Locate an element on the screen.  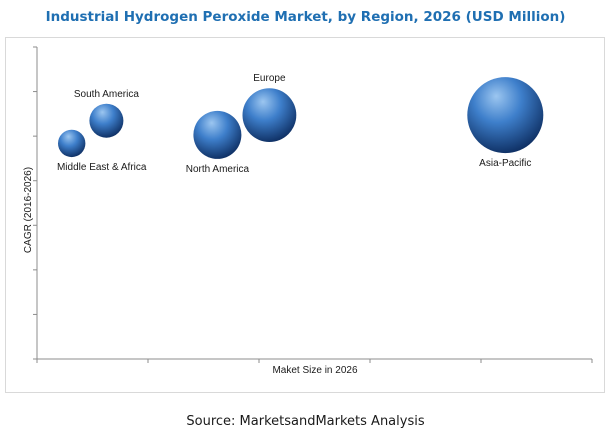
bubble-label-0: Middle East & Africa is located at coordinates (102, 167).